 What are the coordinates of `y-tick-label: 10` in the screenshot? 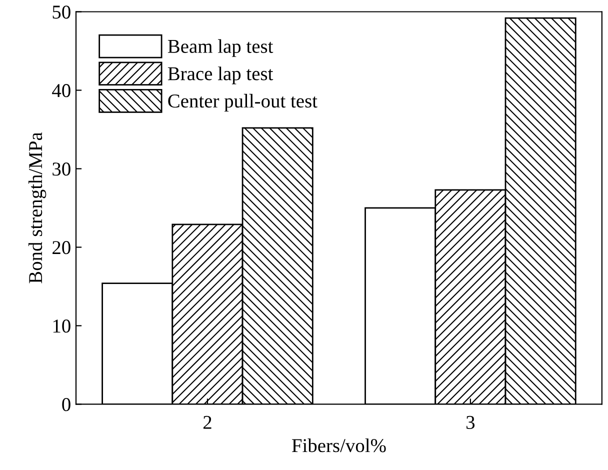 It's located at (61, 326).